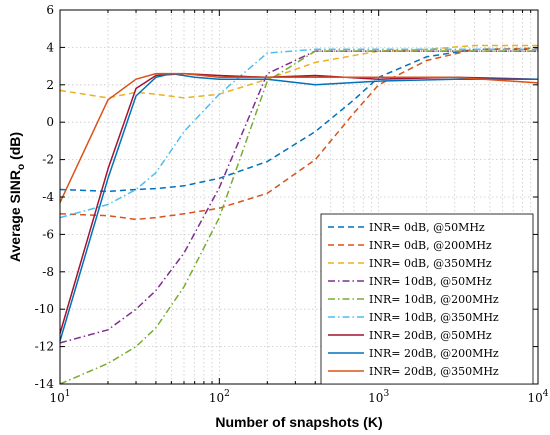 The width and height of the screenshot is (550, 435). What do you see at coordinates (434, 371) in the screenshot?
I see `legend-label: INR= 20dB, @350MHz` at bounding box center [434, 371].